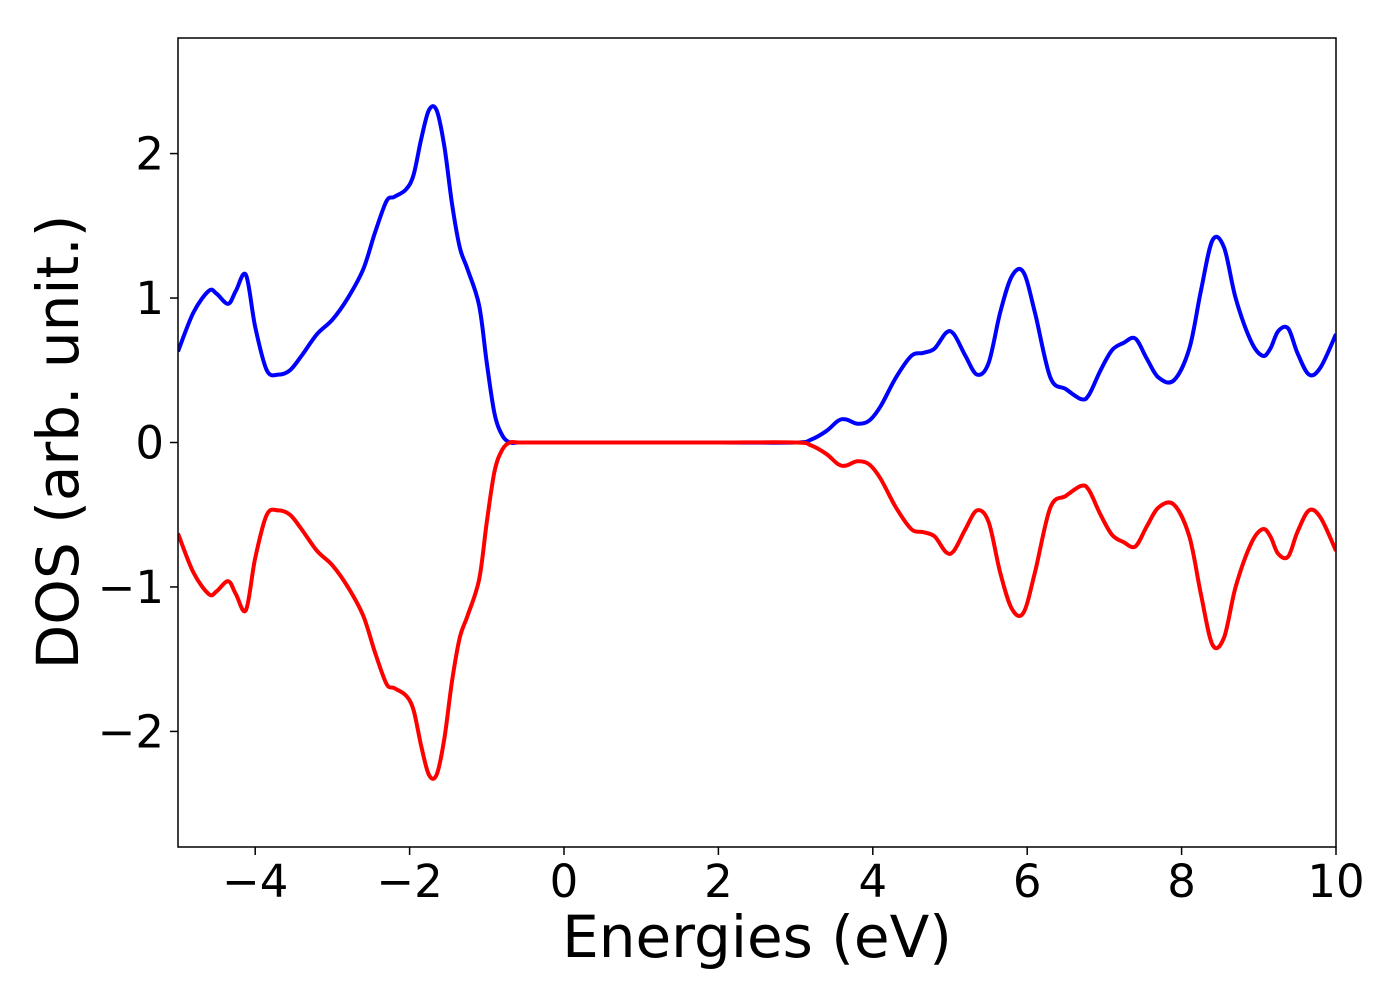 This screenshot has width=1400, height=1000. I want to click on y-axis-ticks: −2 −1 0 1 2, so click(138, 443).